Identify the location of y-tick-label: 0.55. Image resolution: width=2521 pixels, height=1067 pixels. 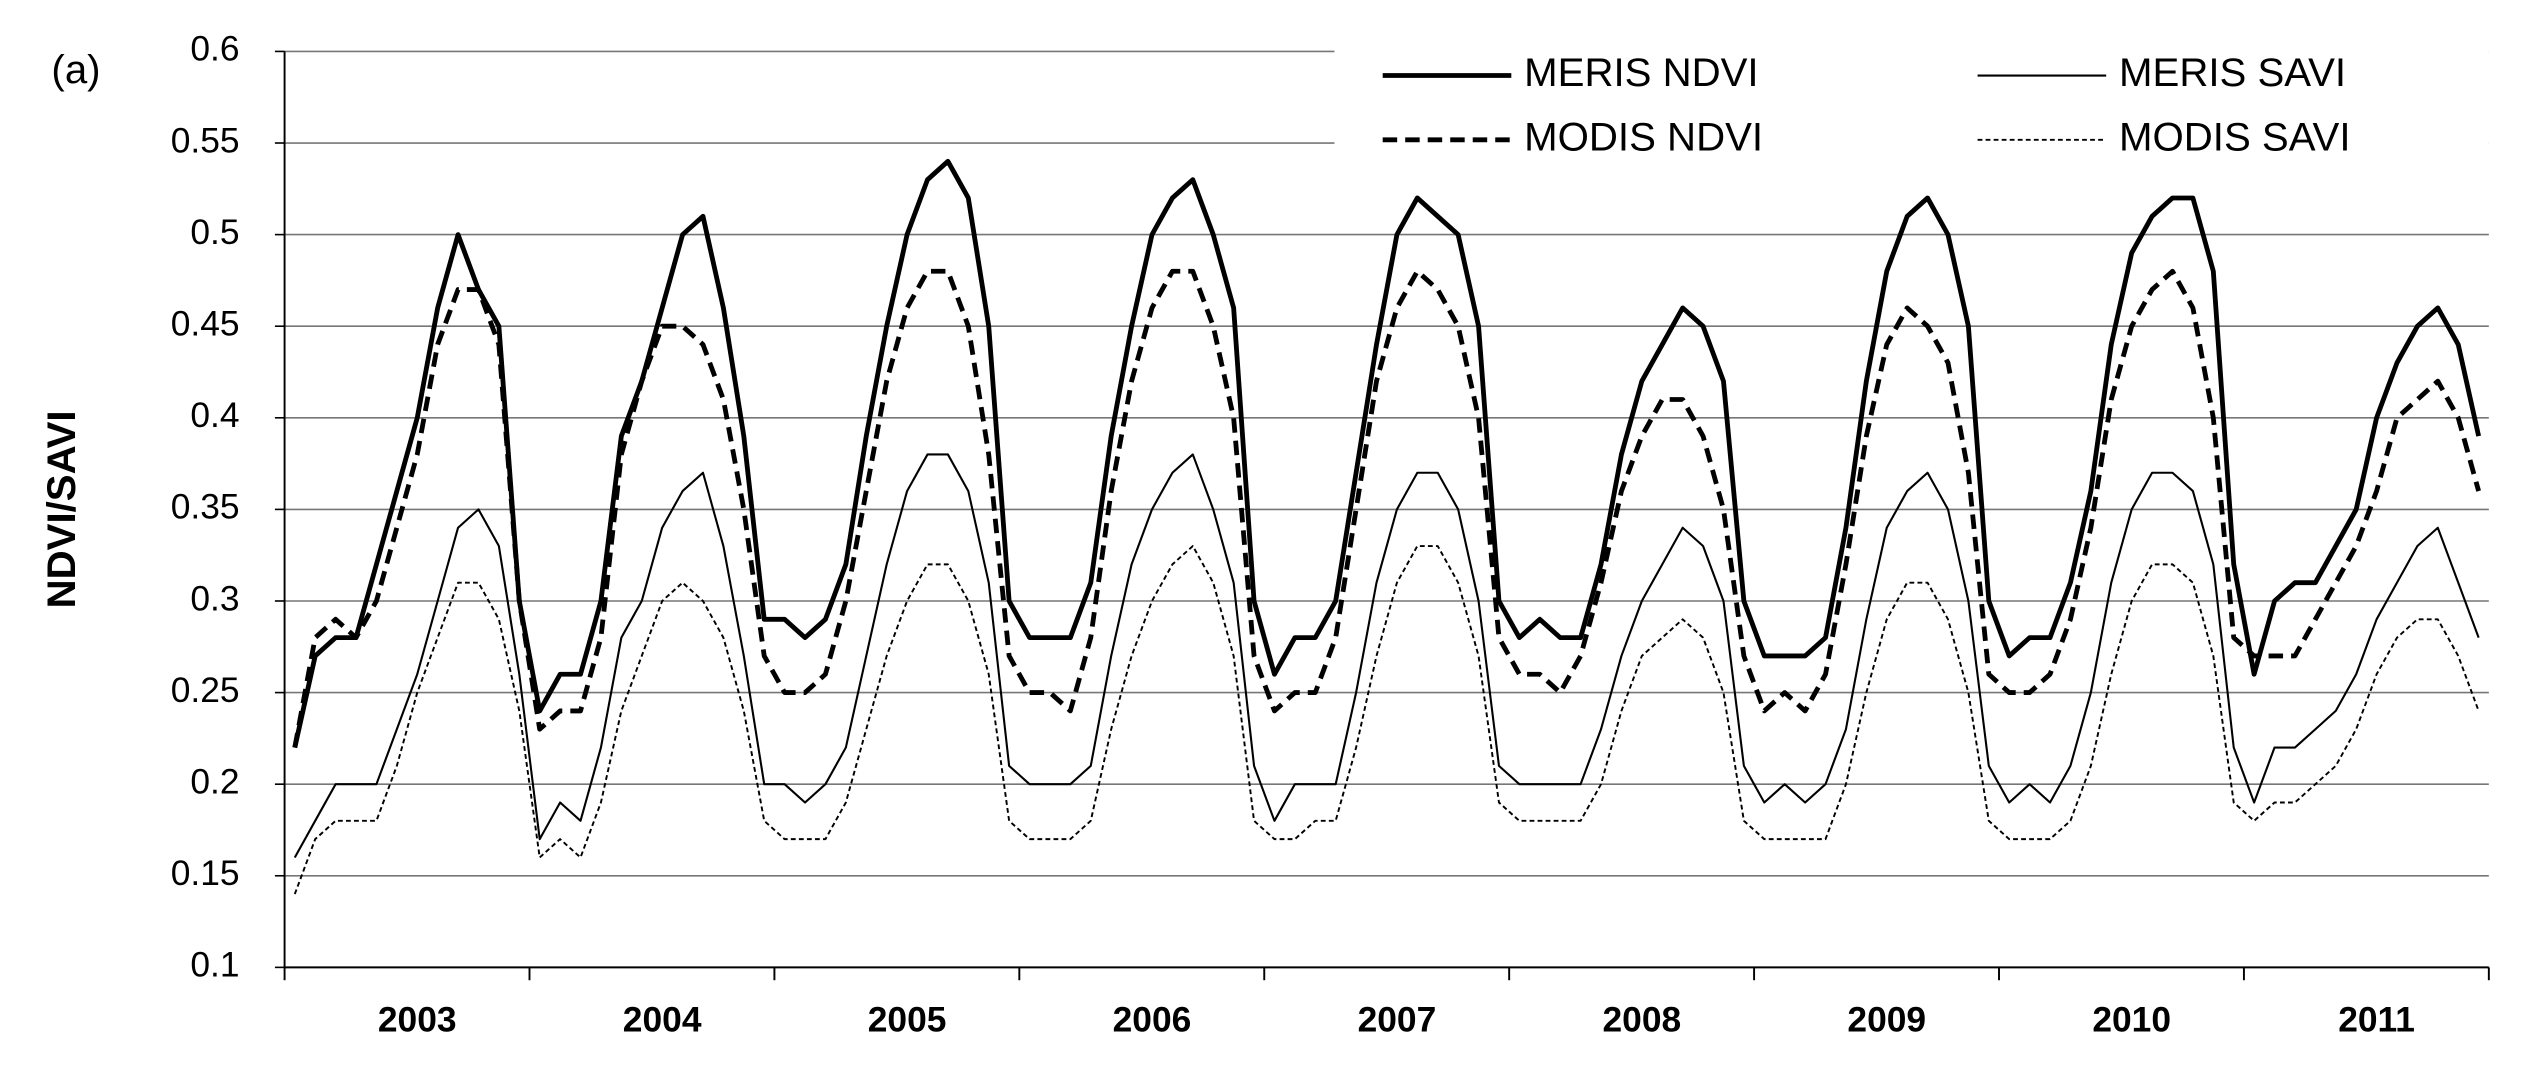
(205, 140).